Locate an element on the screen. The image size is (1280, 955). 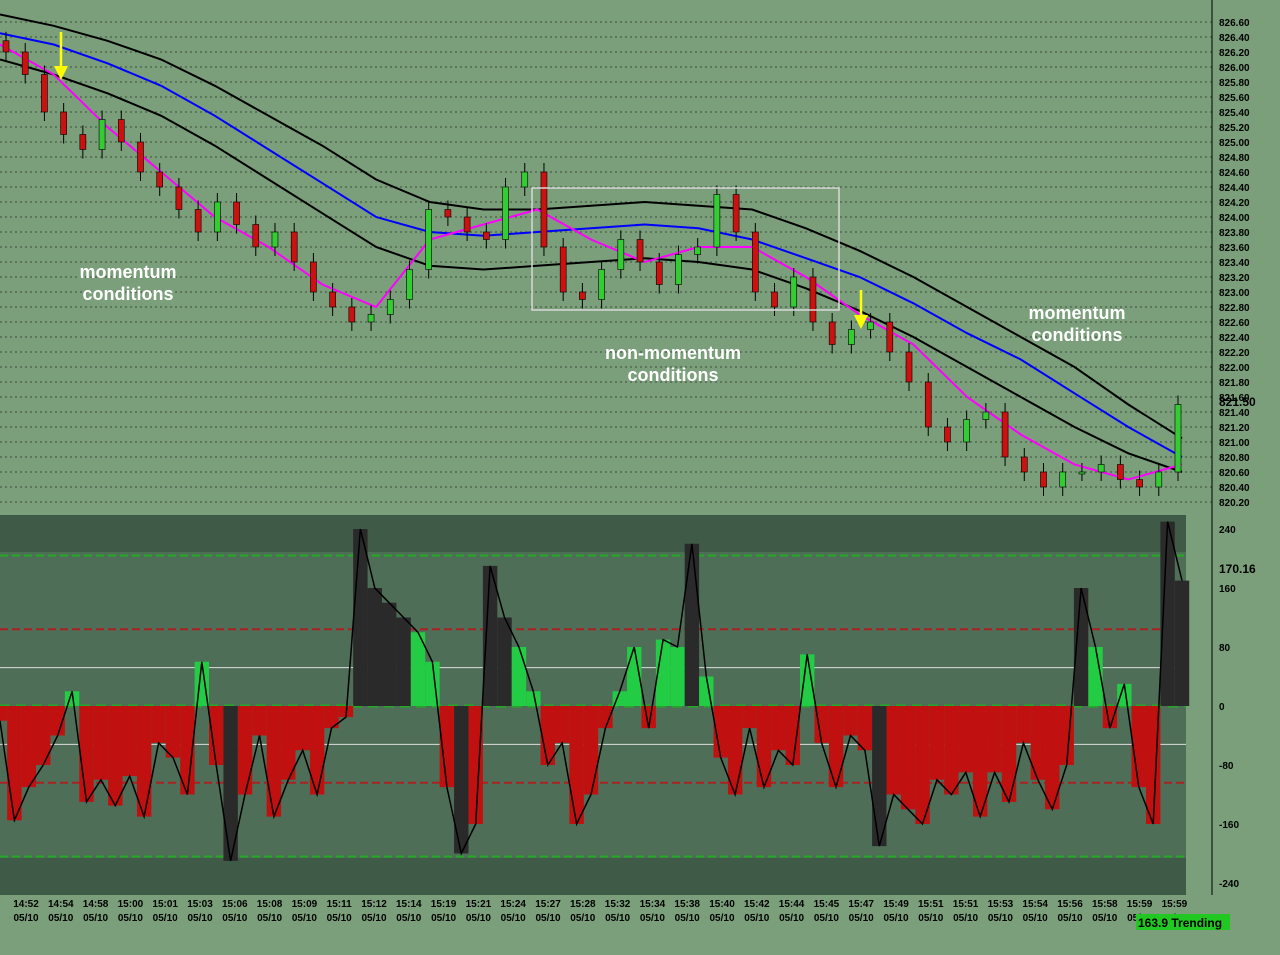
y-tick-label: 824.40 is located at coordinates (1234, 188).